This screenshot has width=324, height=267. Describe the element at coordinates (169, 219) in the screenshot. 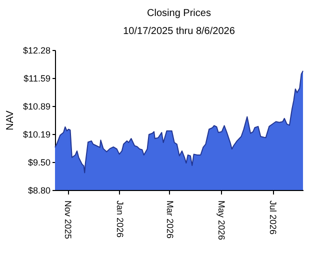

I see `x-tick-label: Mar 2026` at that location.